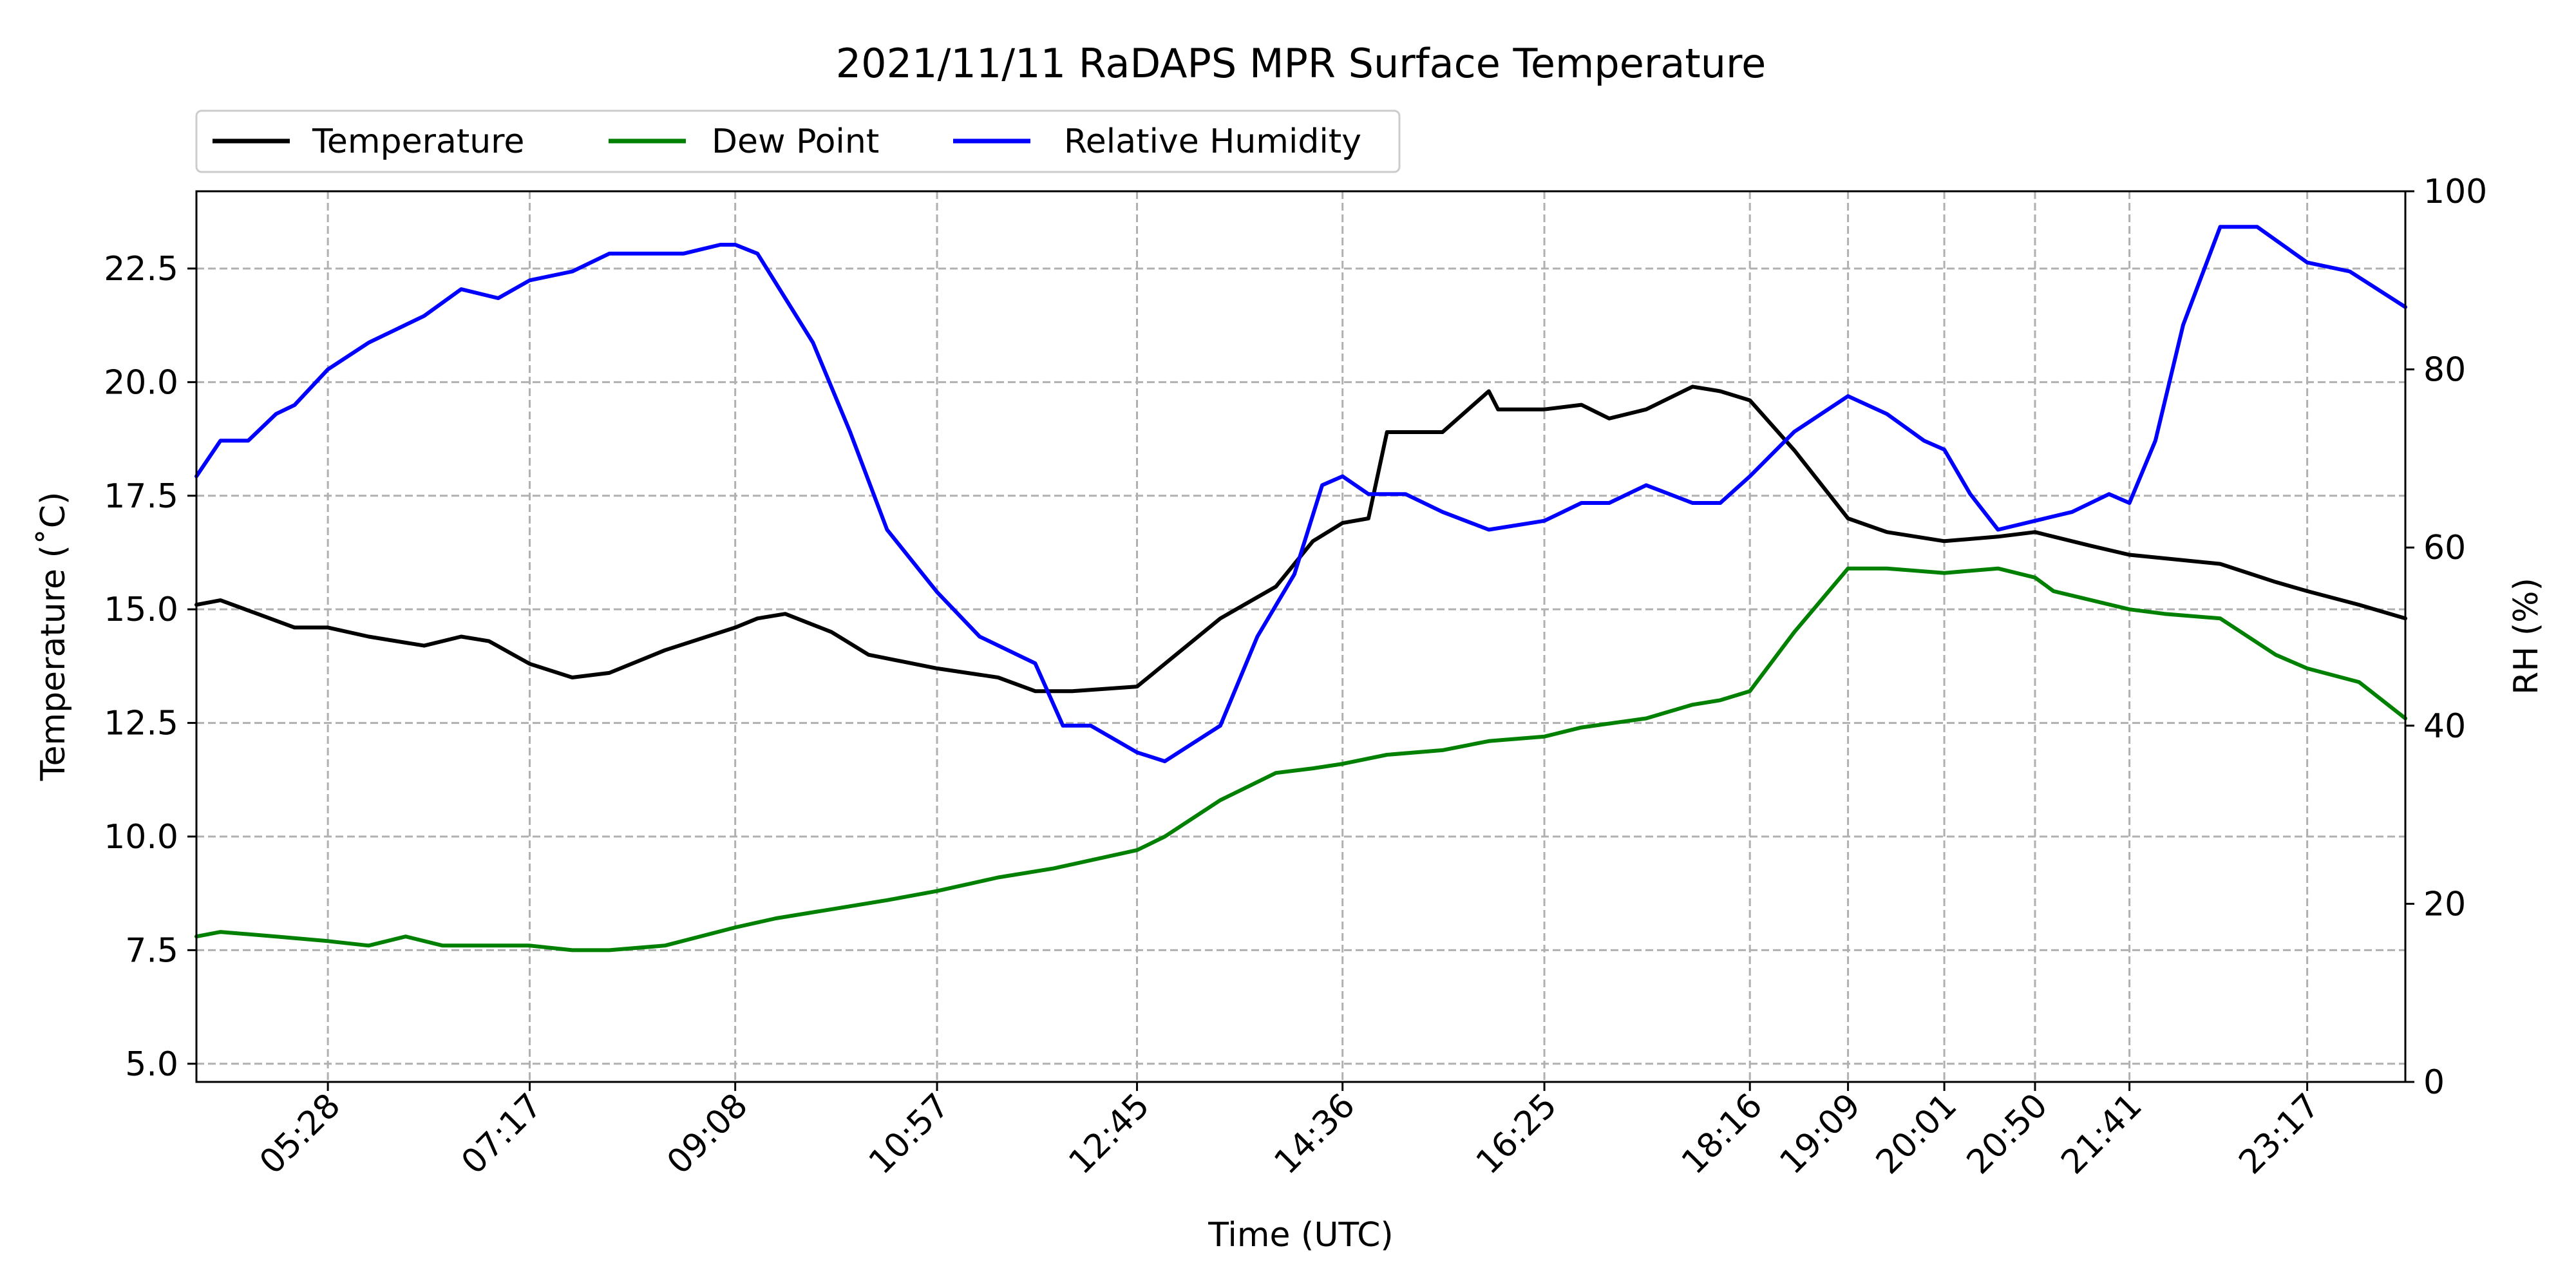  I want to click on y-left-tick-label: 20.0, so click(141, 382).